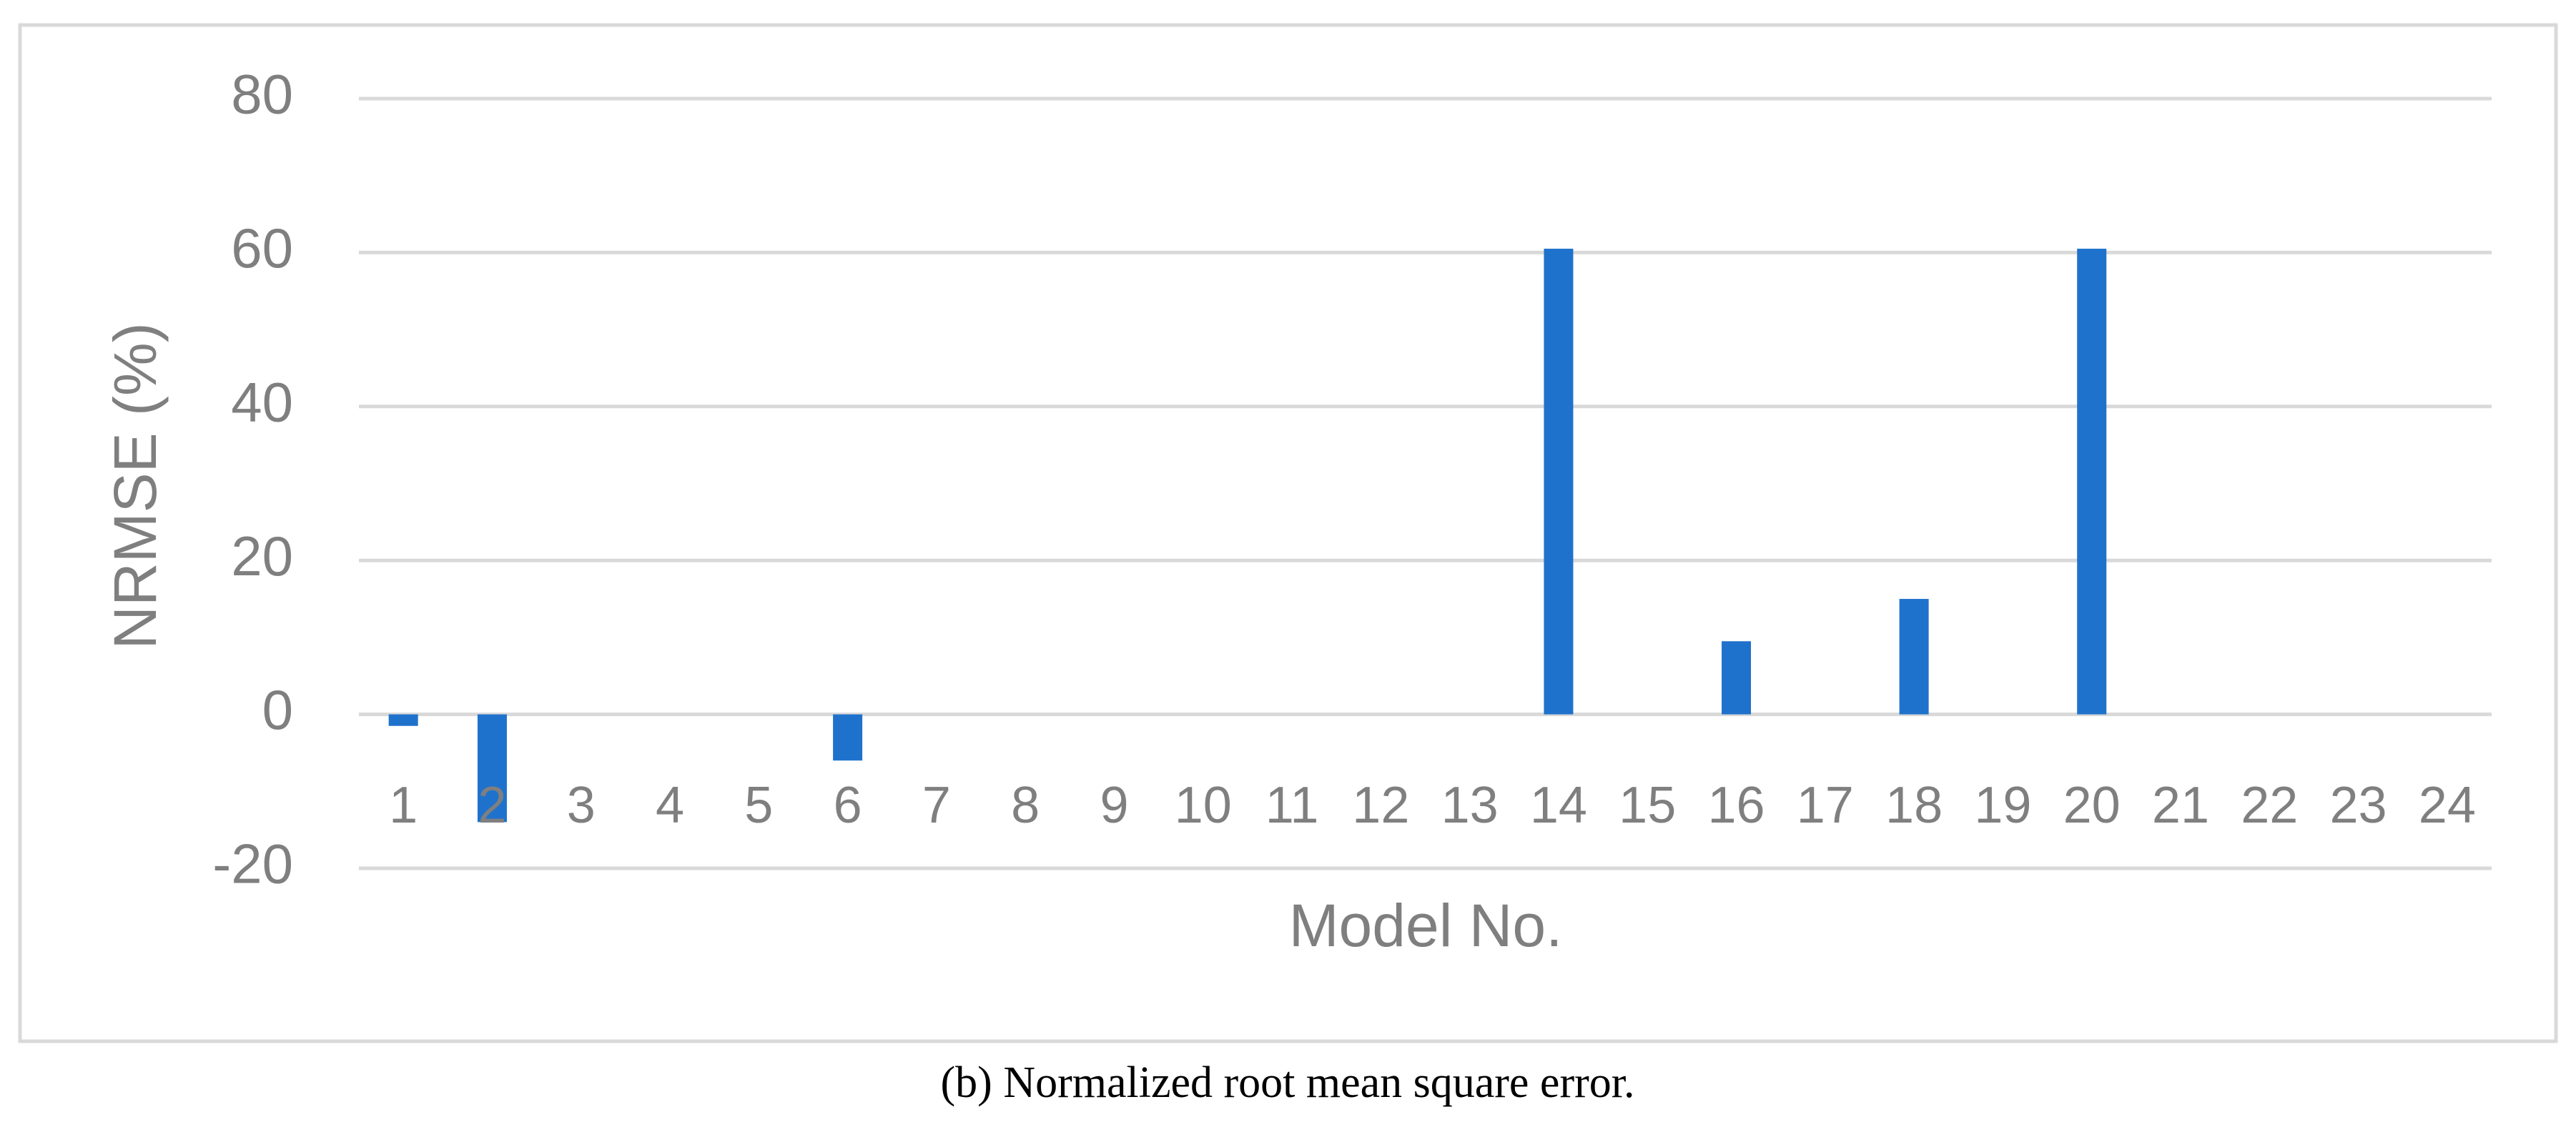 The height and width of the screenshot is (1127, 2576). Describe the element at coordinates (262, 556) in the screenshot. I see `y-tick-label: 20` at that location.